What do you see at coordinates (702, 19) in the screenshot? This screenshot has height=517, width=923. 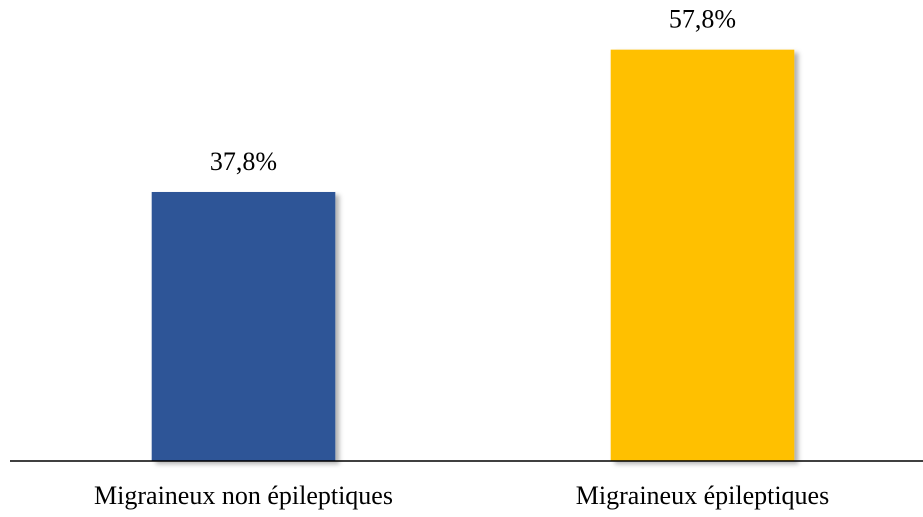 I see `value-label: 57,8%` at bounding box center [702, 19].